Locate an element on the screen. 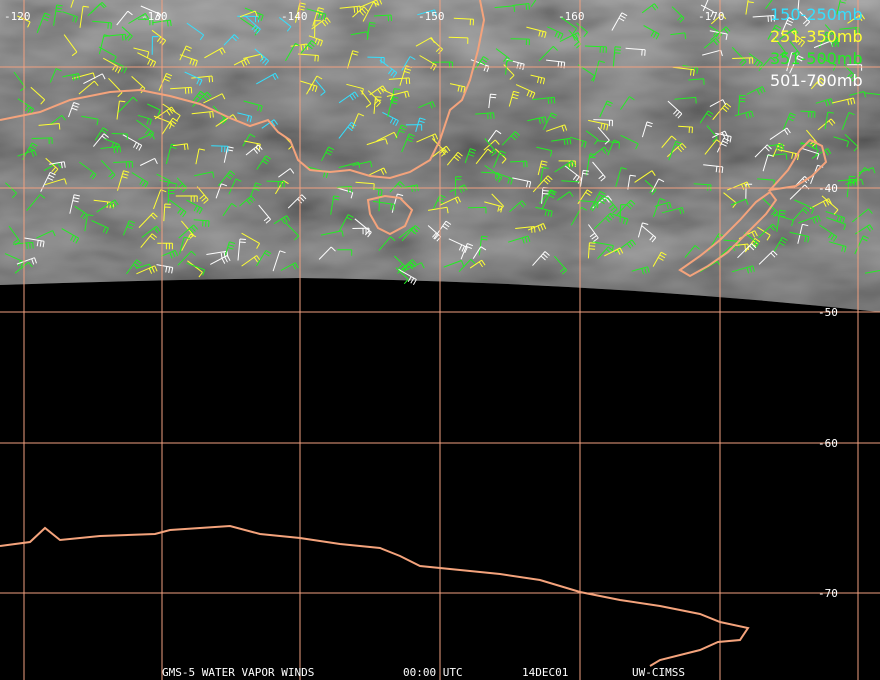 The height and width of the screenshot is (680, 880). footer-text: UW-CIMSS is located at coordinates (658, 672).